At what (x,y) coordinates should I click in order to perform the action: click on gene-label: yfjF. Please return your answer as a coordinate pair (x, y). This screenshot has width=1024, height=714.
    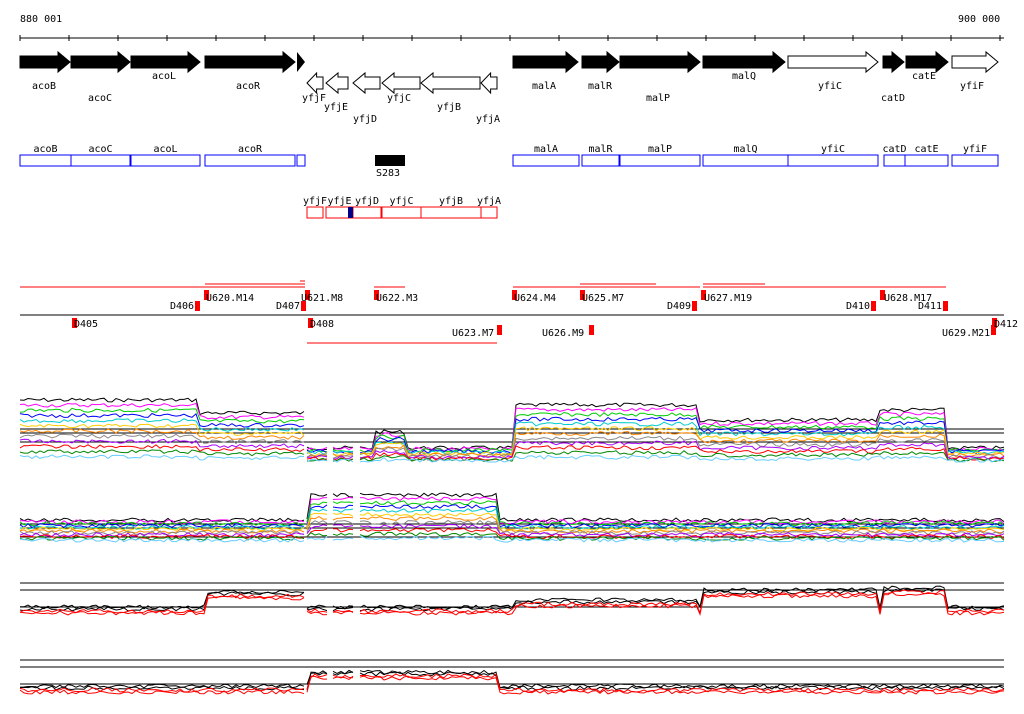
    Looking at the image, I should click on (314, 98).